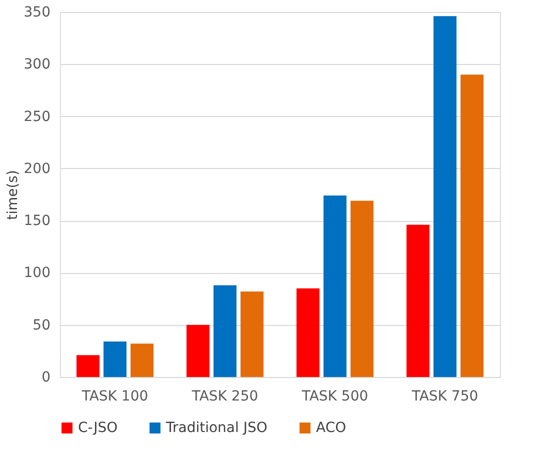 This screenshot has width=554, height=472. Describe the element at coordinates (12, 195) in the screenshot. I see `y-axis-title: time(s)` at that location.